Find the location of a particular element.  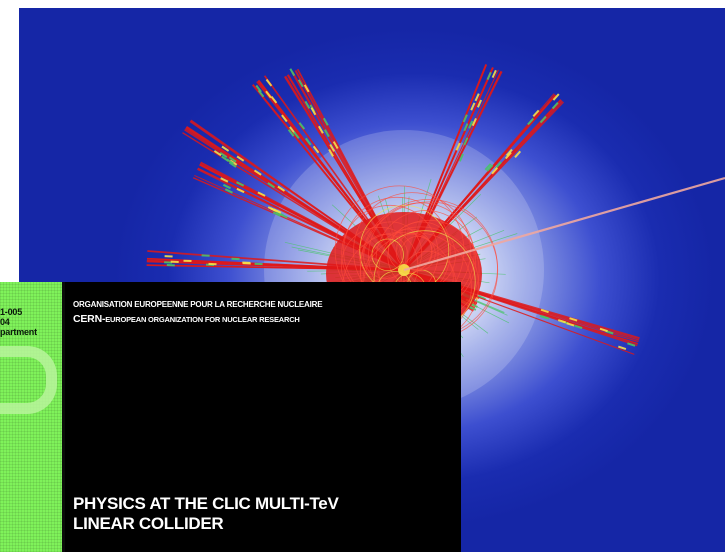

strip-line-2: 04 is located at coordinates (5, 322).